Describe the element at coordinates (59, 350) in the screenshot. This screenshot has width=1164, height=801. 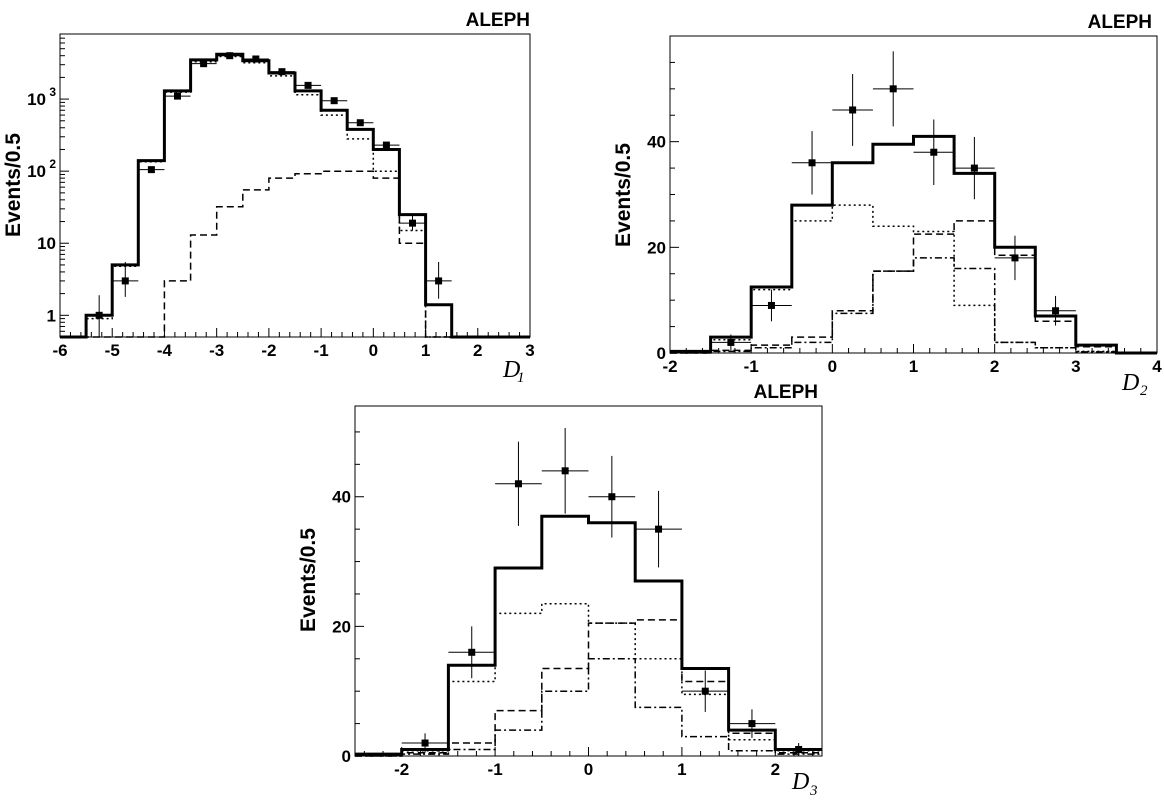
I see `x-tick-label: -6` at that location.